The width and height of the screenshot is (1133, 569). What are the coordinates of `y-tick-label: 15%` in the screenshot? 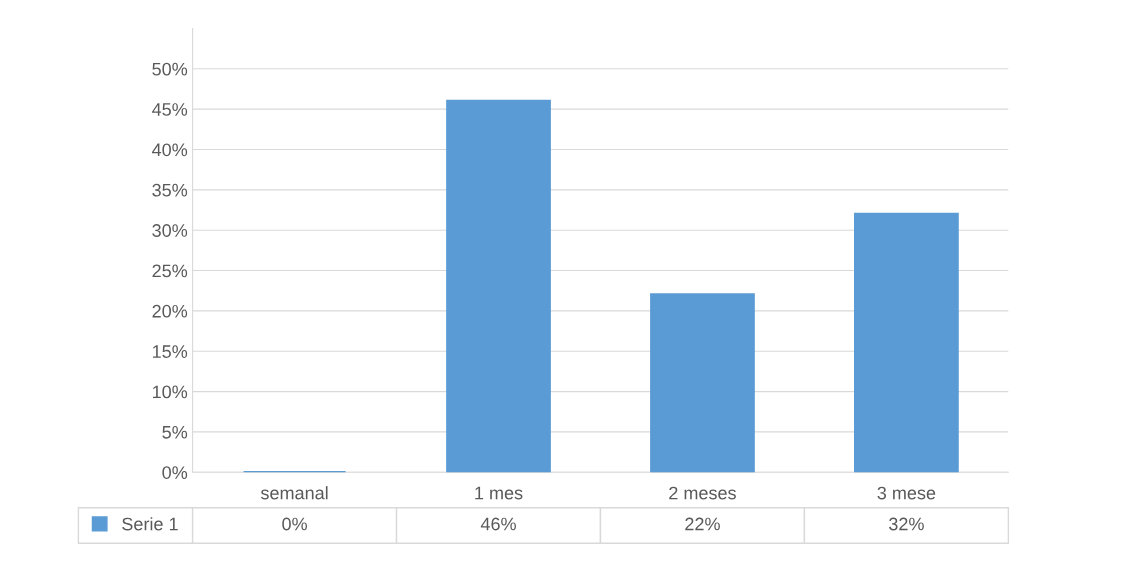 It's located at (170, 351).